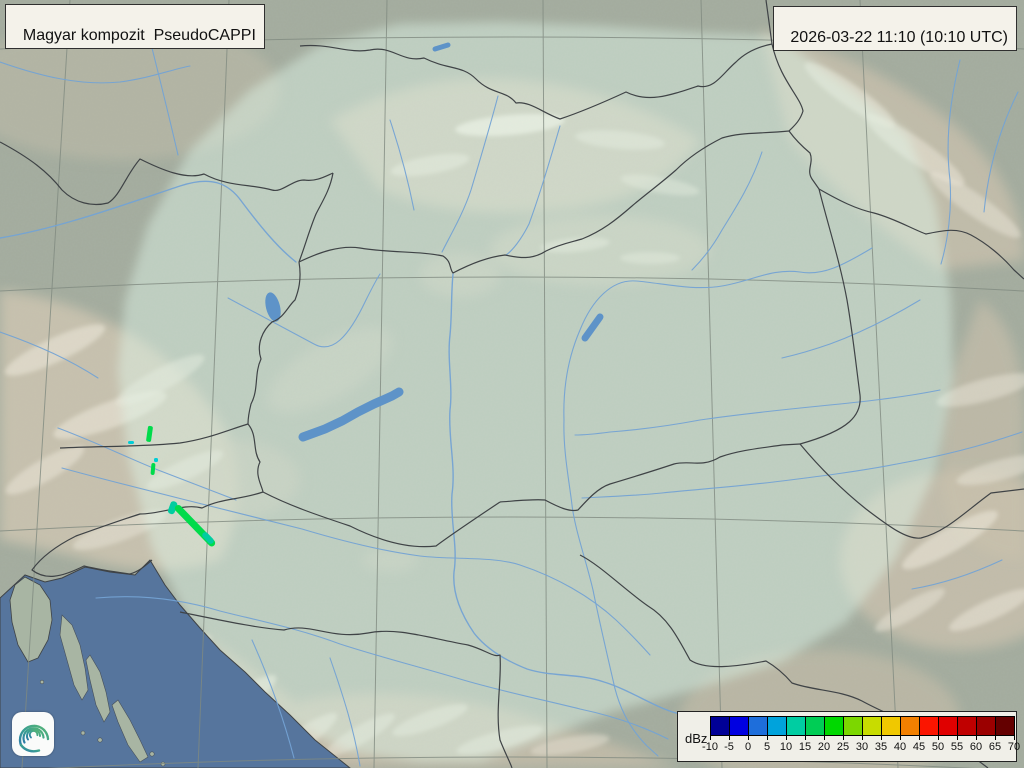 The width and height of the screenshot is (1024, 768). Describe the element at coordinates (544, 202) in the screenshot. I see `border-hungary-slovakia` at that location.